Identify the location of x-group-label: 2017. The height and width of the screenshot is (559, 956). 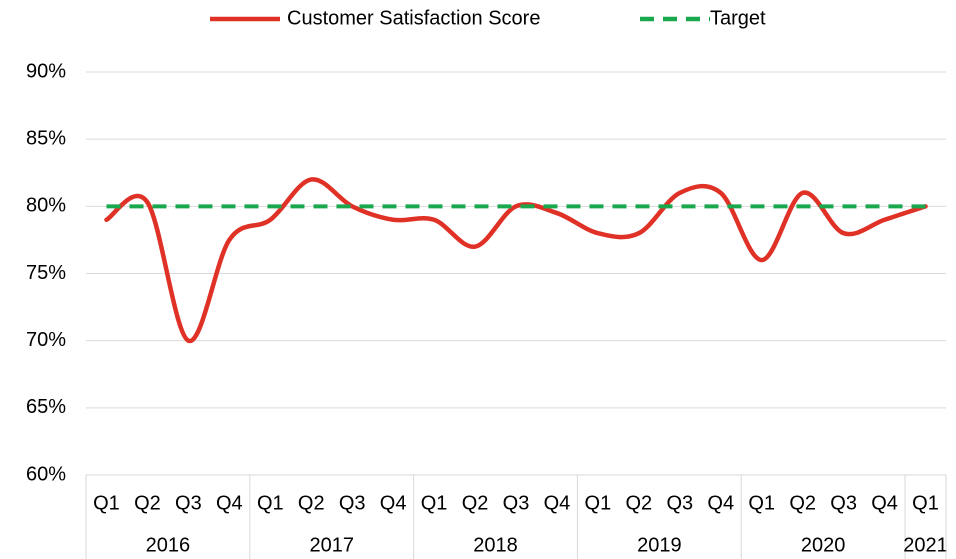
(331, 545).